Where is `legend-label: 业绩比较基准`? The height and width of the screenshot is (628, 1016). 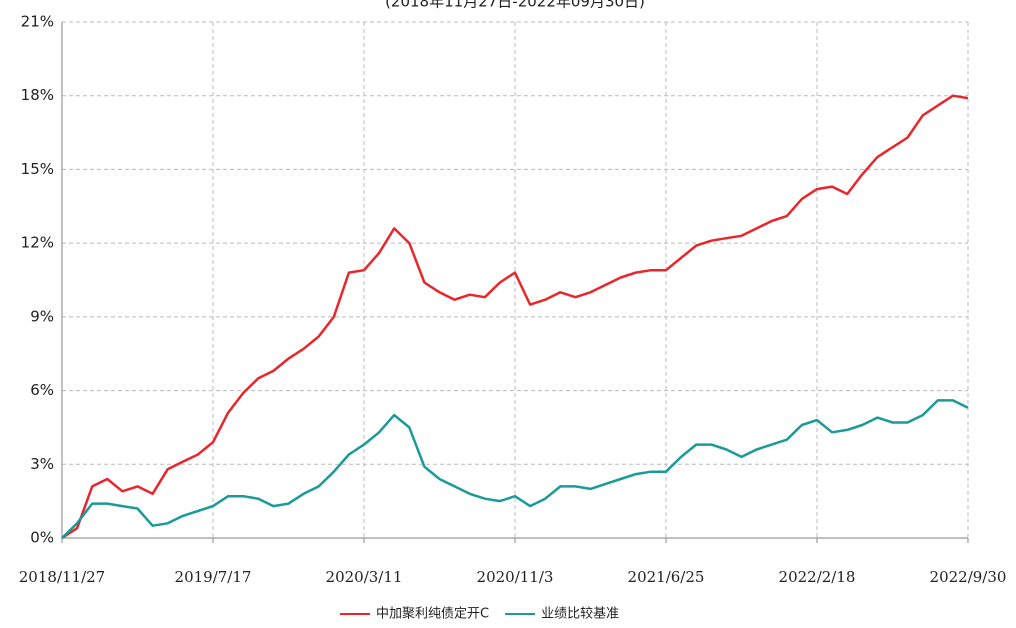 legend-label: 业绩比较基准 is located at coordinates (580, 614).